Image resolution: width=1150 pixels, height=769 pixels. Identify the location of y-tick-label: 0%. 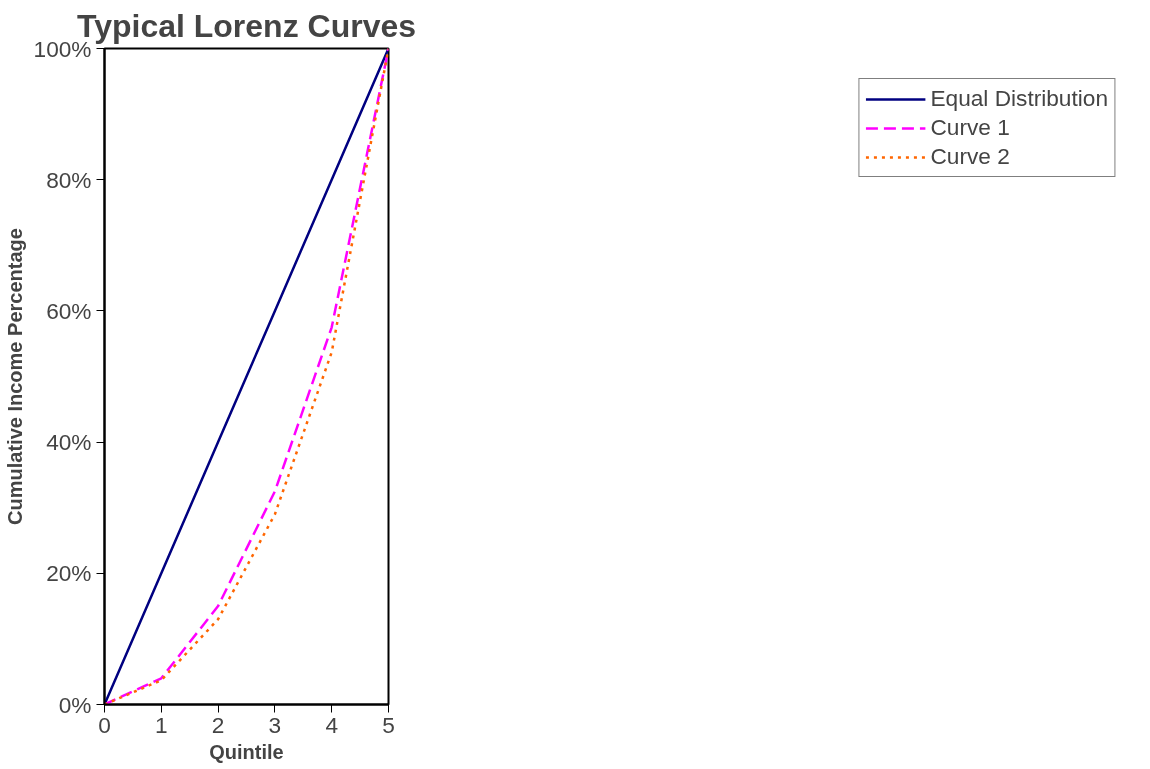
(75, 704).